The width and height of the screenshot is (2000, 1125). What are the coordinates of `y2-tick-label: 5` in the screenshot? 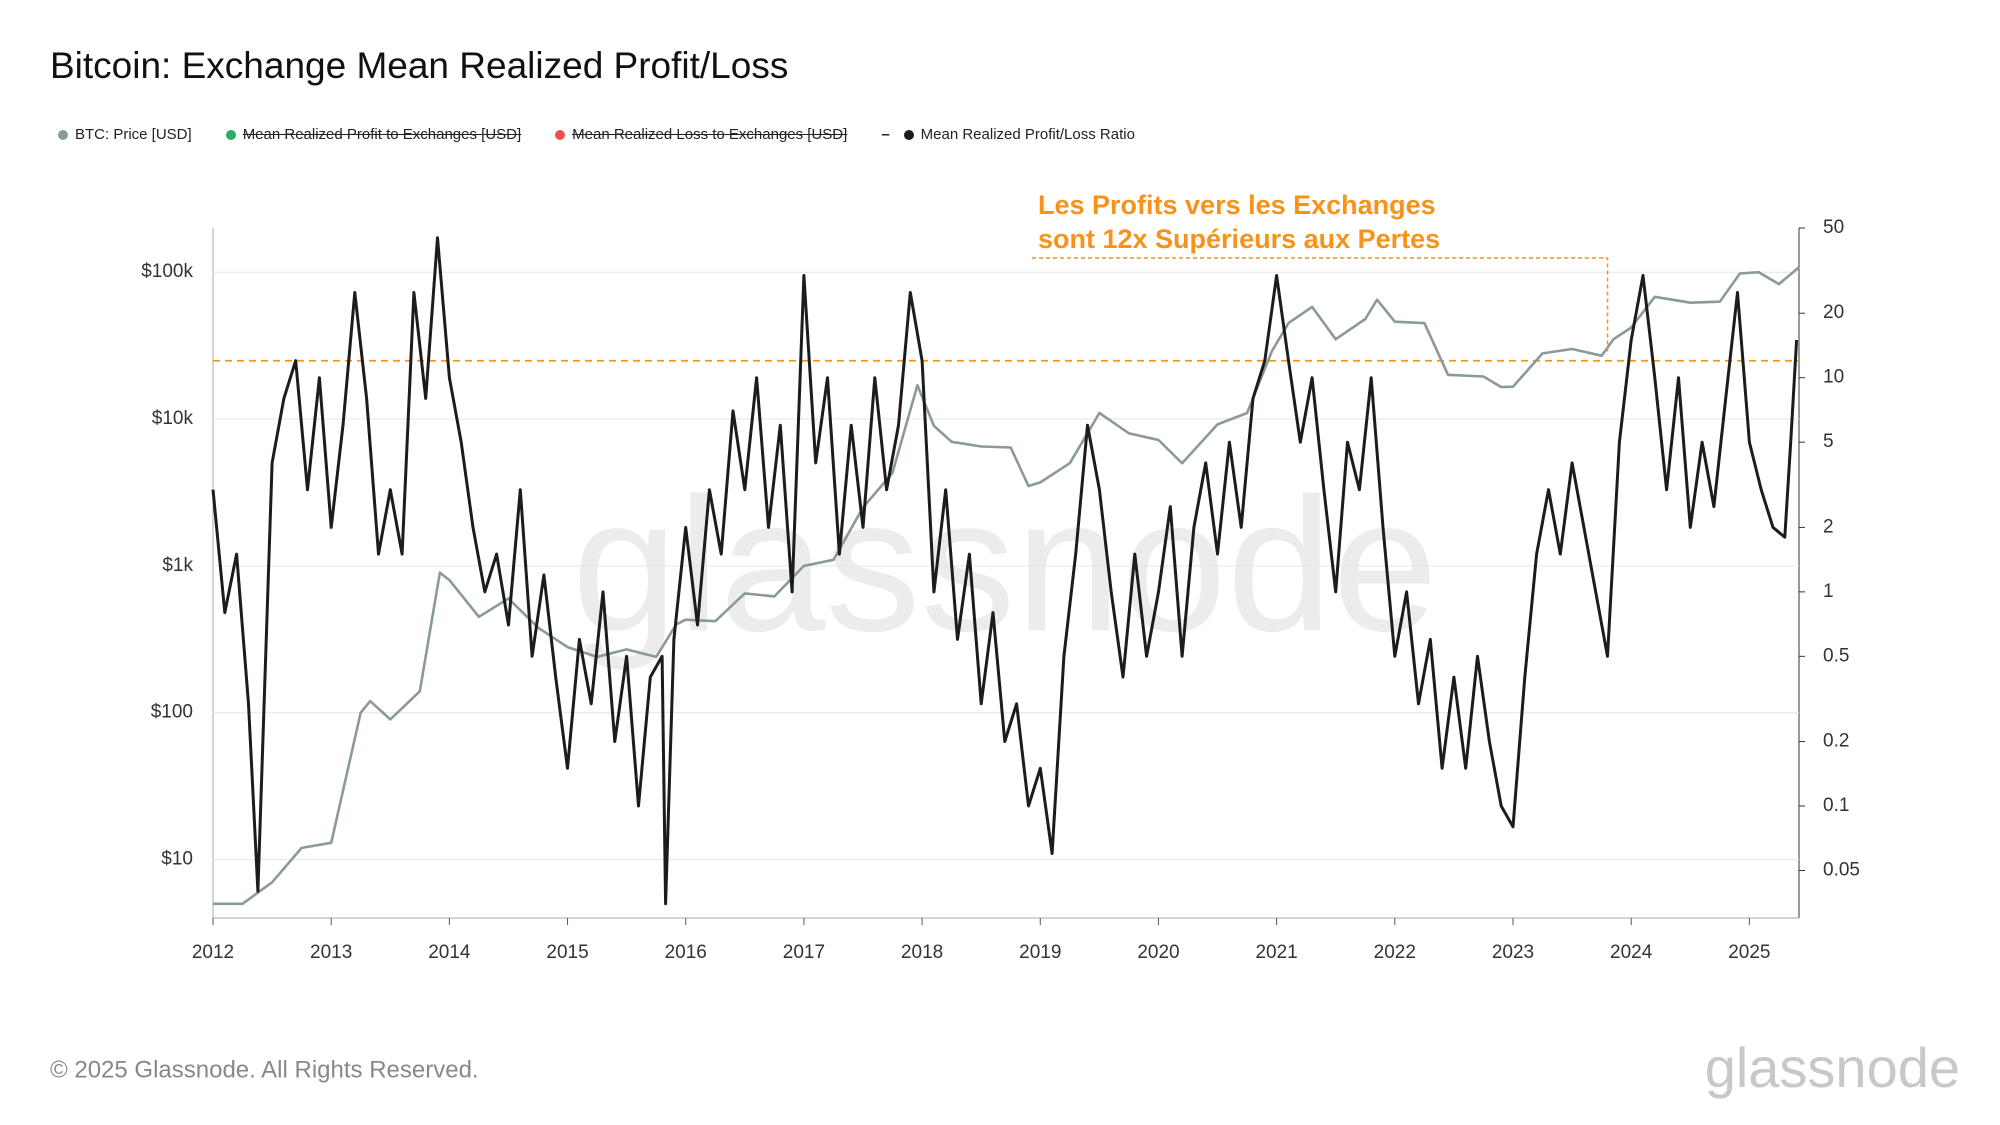 It's located at (1828, 441).